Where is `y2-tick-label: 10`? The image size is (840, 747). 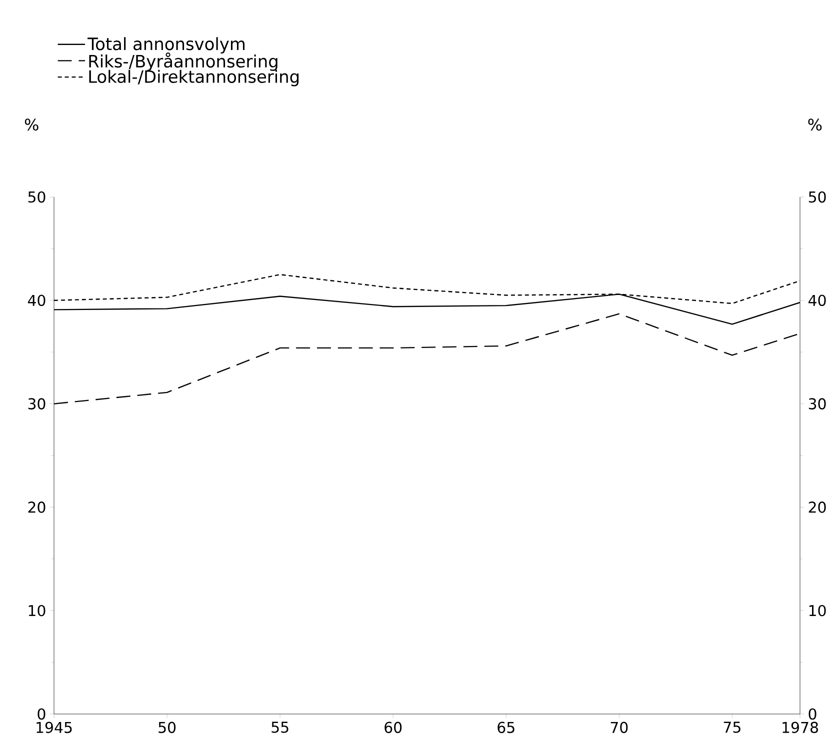
y2-tick-label: 10 is located at coordinates (817, 610).